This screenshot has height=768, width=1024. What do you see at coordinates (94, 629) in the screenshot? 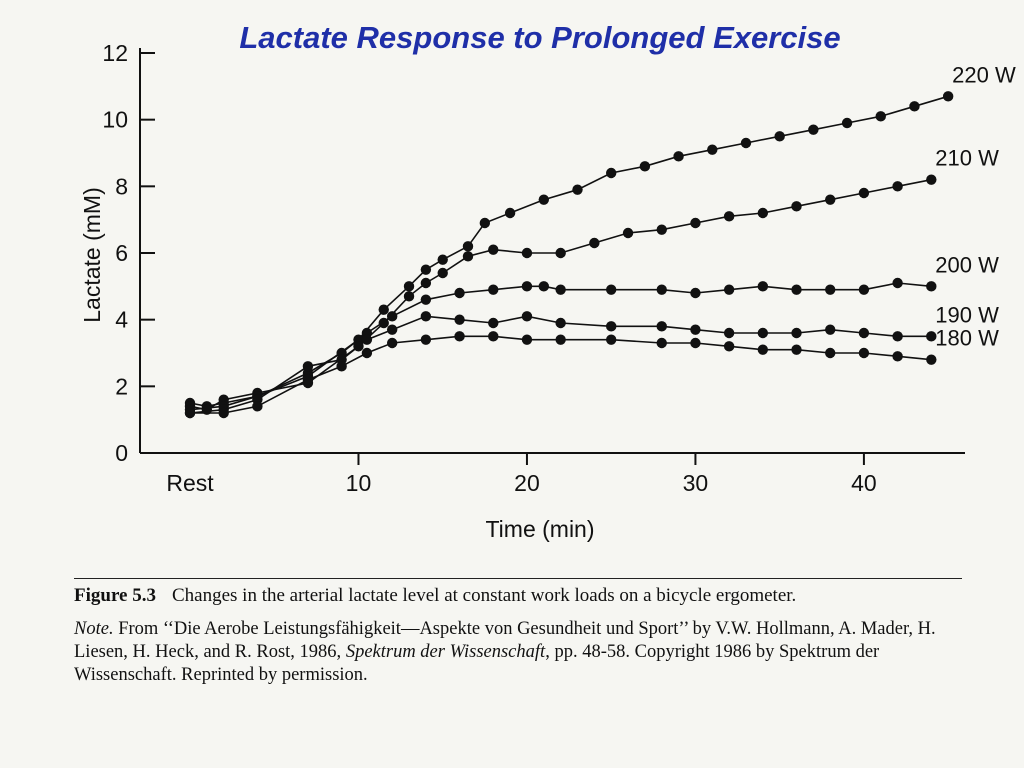
I see `note-label: Note.` at bounding box center [94, 629].